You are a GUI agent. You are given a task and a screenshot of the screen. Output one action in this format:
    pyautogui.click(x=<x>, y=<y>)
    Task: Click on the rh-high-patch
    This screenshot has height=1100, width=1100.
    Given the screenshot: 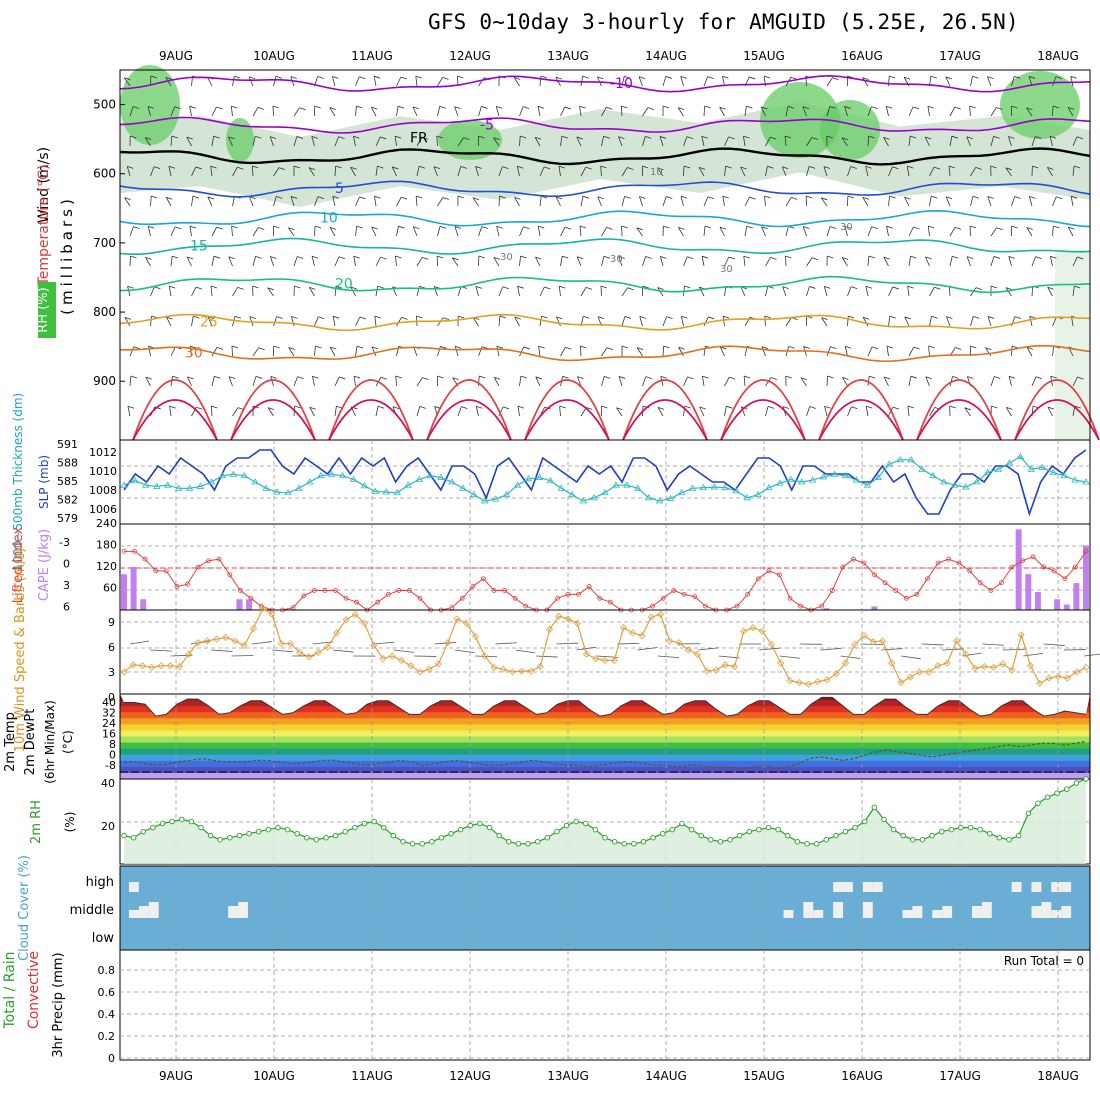 What is the action you would take?
    pyautogui.click(x=850, y=130)
    